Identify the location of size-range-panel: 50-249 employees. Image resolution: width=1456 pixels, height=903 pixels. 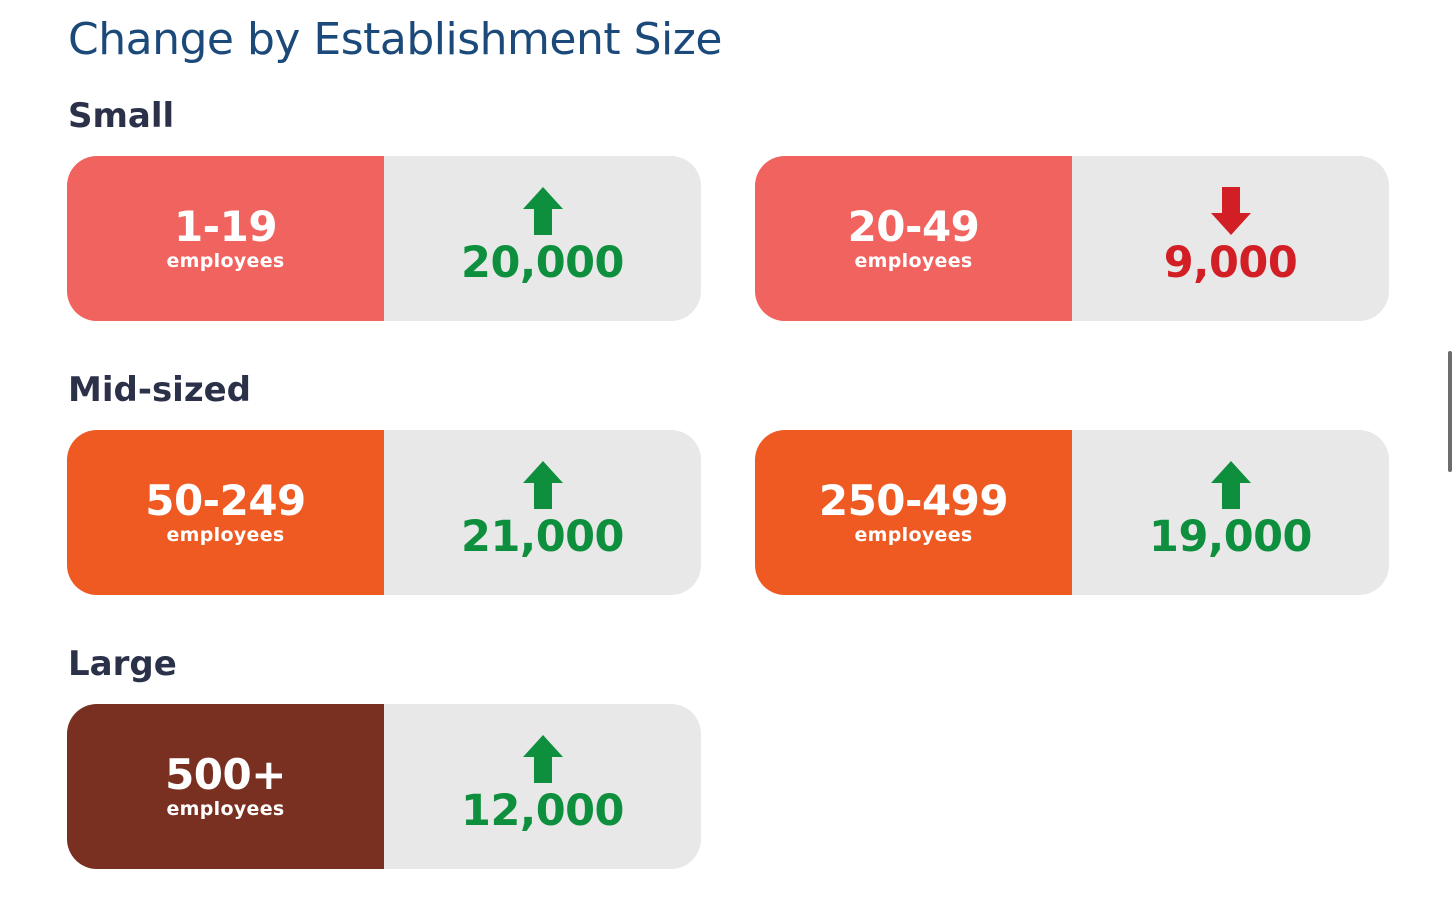
(225, 512).